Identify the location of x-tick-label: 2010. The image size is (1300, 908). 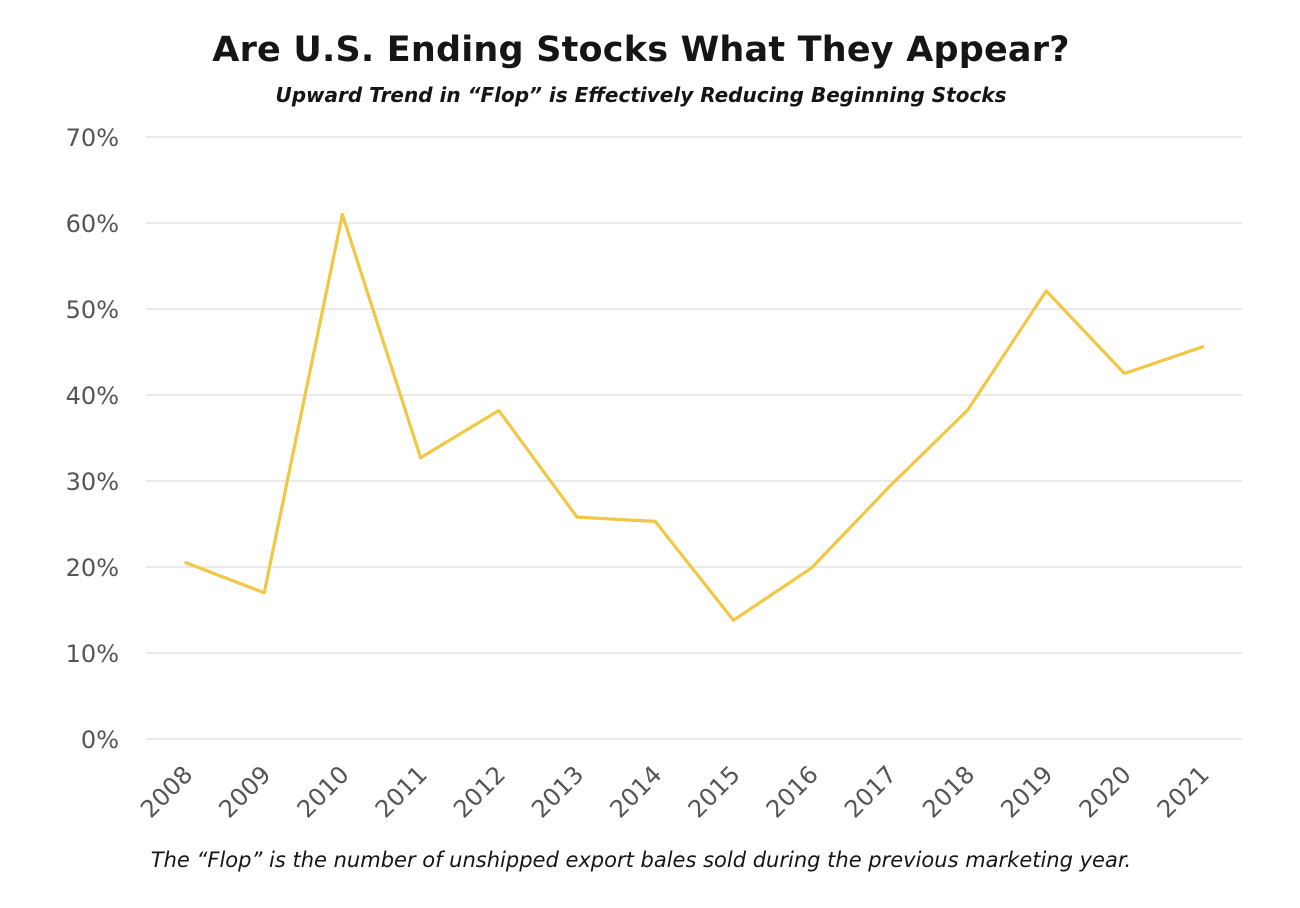
(323, 791).